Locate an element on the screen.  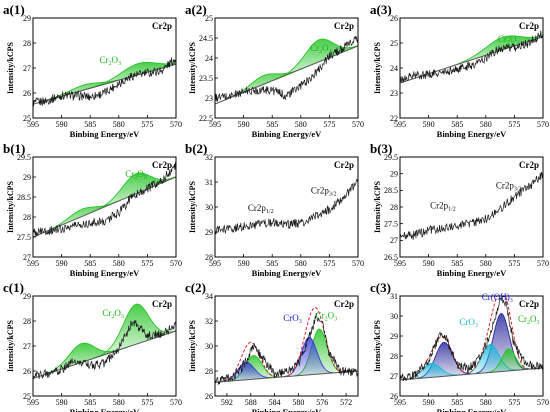
panel-tag: c(2) is located at coordinates (195, 287).